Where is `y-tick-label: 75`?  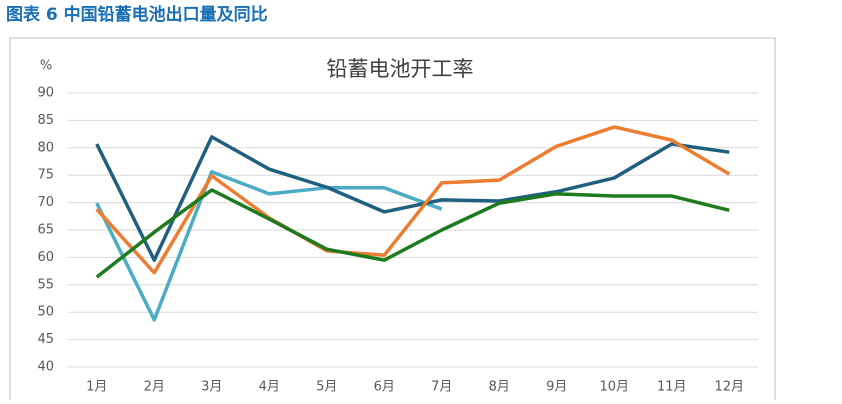
y-tick-label: 75 is located at coordinates (45, 175).